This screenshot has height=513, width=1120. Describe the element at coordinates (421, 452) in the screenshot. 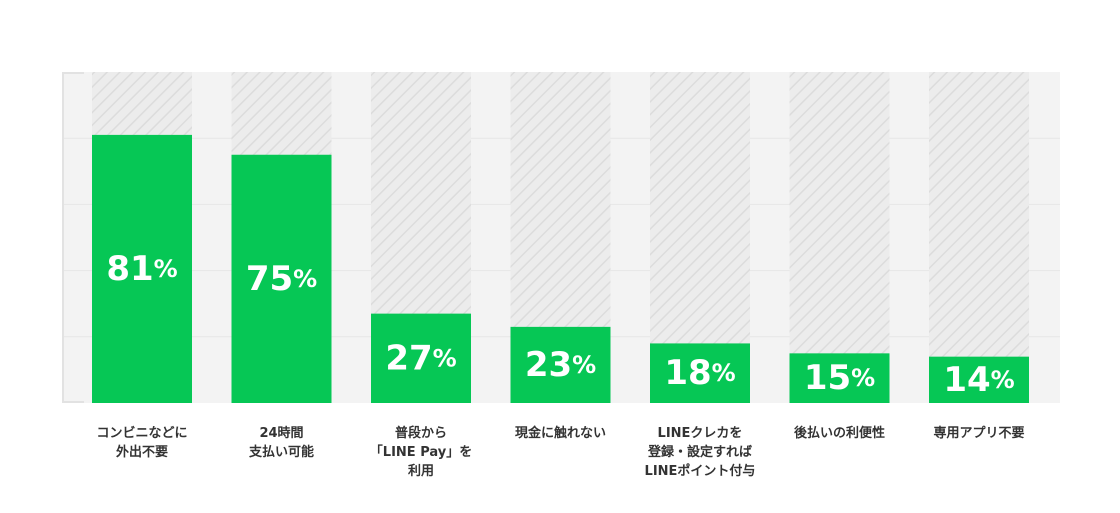

I see `category-label: 普段から 「LINE Pay」を 利用` at that location.